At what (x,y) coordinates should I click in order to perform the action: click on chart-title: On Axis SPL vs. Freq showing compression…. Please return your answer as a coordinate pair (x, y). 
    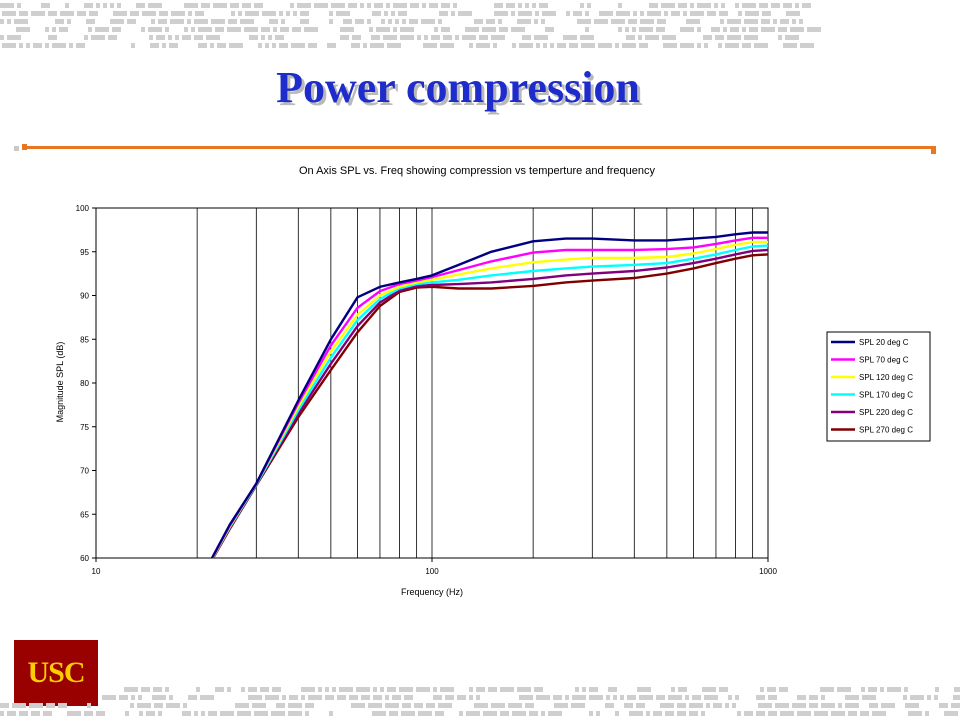
    Looking at the image, I should click on (477, 171).